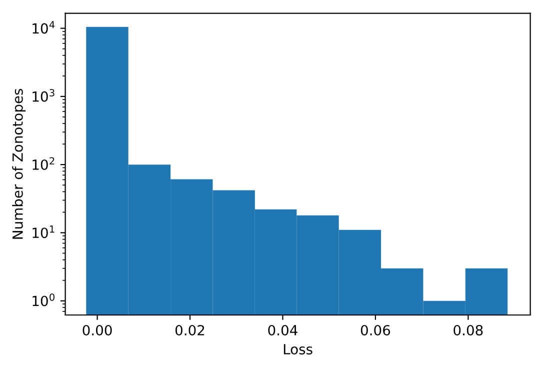 The height and width of the screenshot is (368, 543). I want to click on x-tick-label: 0.06, so click(375, 330).